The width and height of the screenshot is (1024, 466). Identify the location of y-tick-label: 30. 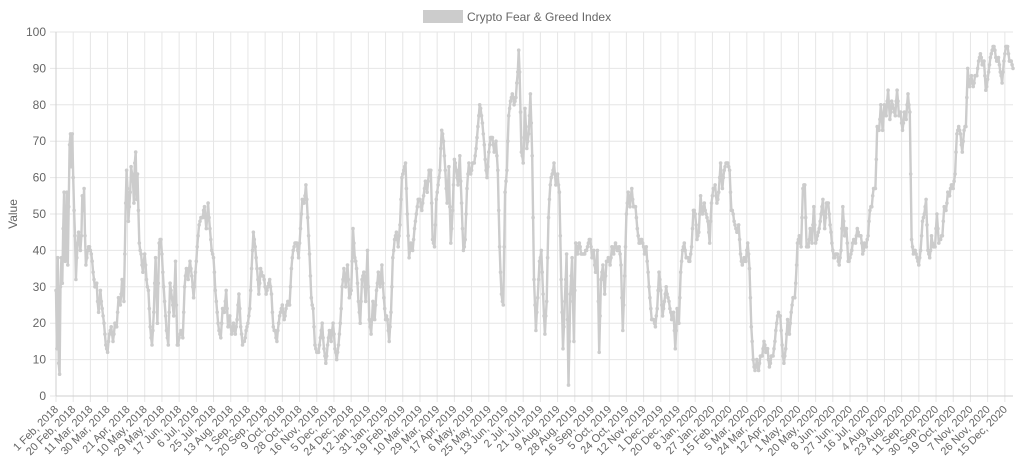
(40, 287).